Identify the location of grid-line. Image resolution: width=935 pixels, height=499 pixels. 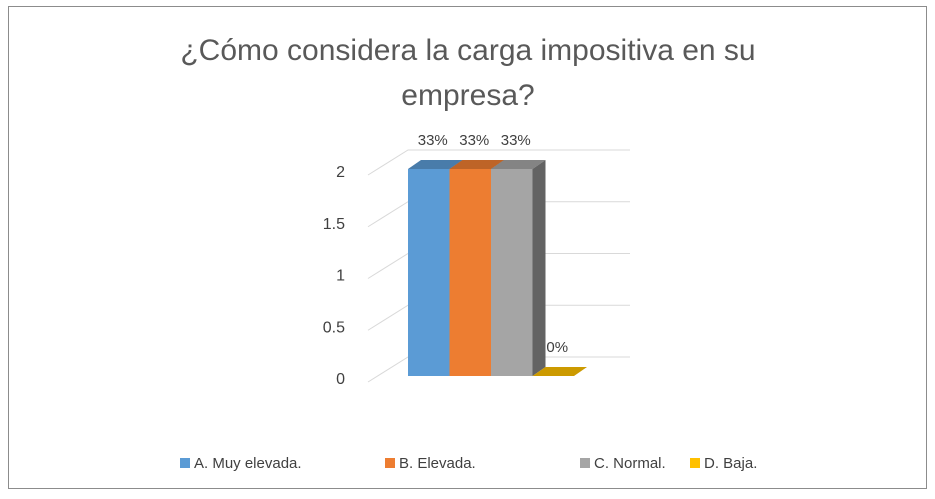
(498, 162).